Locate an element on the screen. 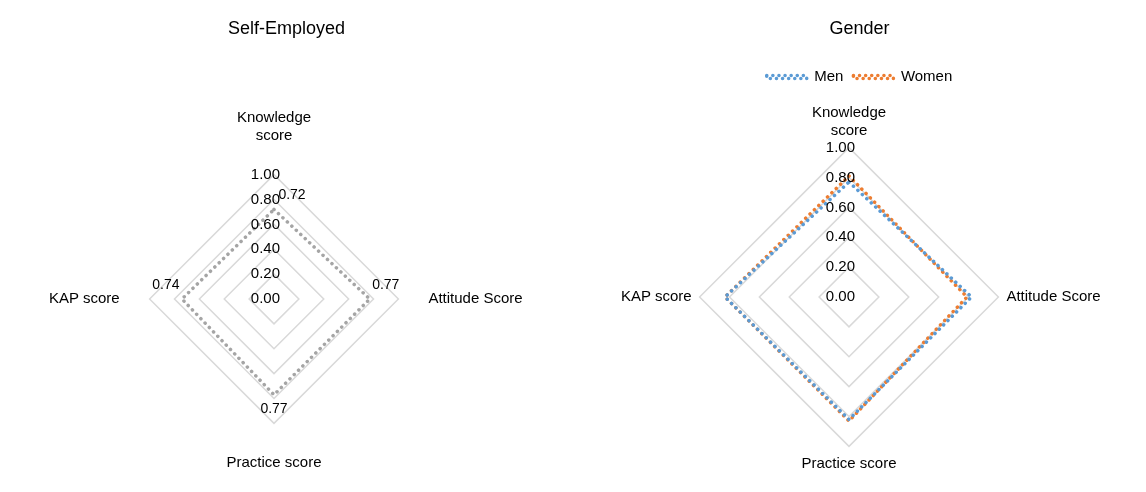  legend-label: Women is located at coordinates (926, 76).